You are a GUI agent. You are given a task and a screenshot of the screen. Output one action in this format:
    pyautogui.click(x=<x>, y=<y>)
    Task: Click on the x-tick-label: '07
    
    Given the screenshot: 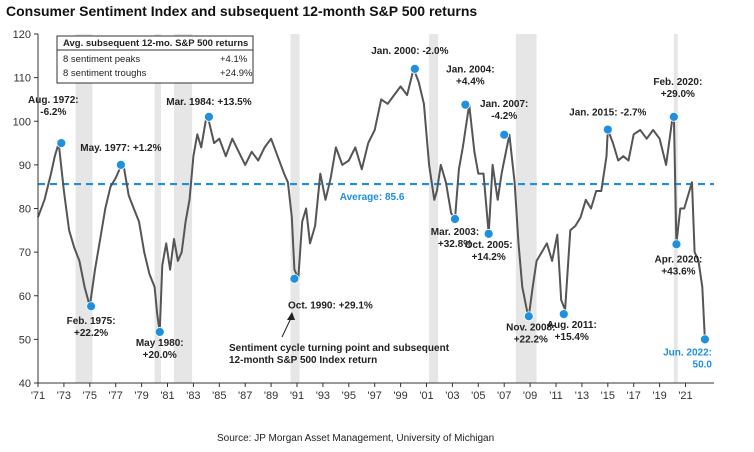 What is the action you would take?
    pyautogui.click(x=504, y=396)
    